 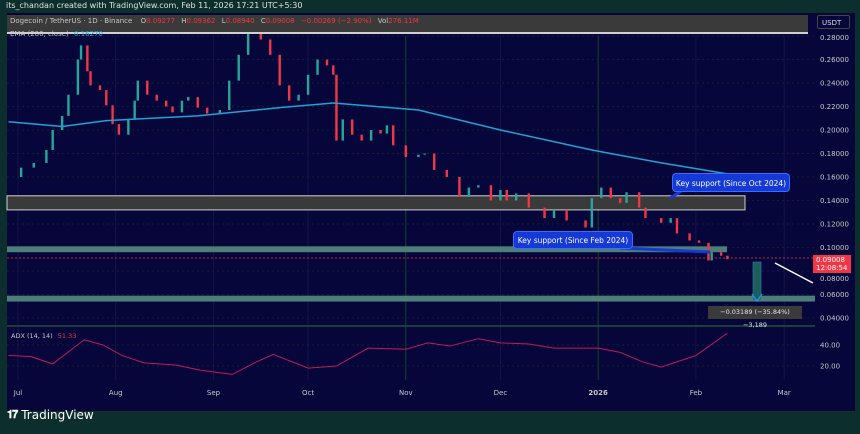 I want to click on ema-legend: EMA (200, close) 0.16270, so click(x=56, y=34).